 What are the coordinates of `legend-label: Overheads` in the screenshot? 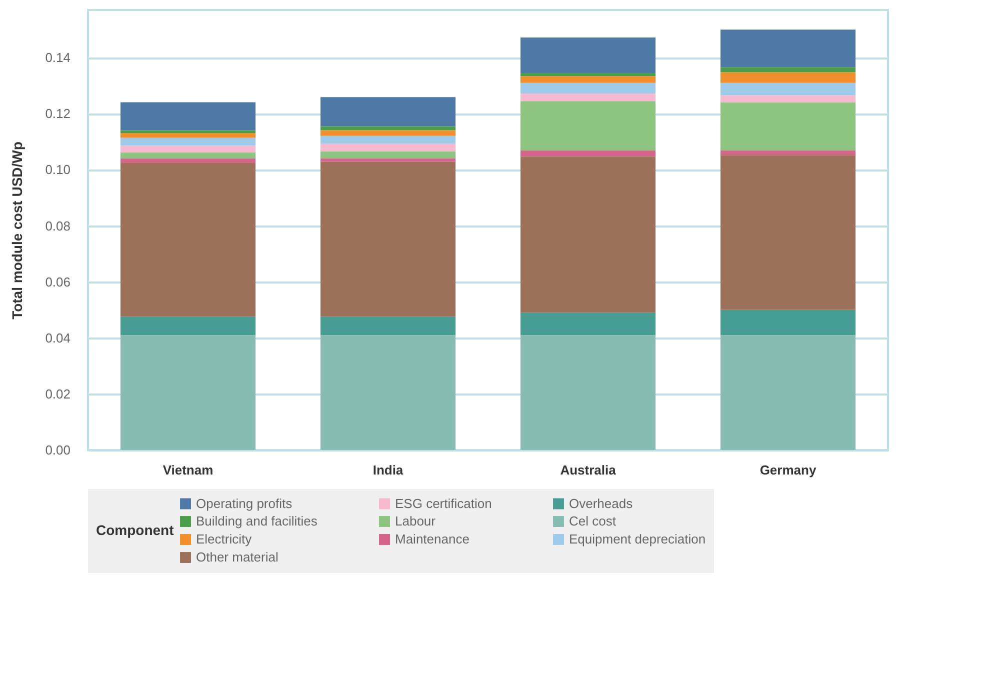 It's located at (601, 503).